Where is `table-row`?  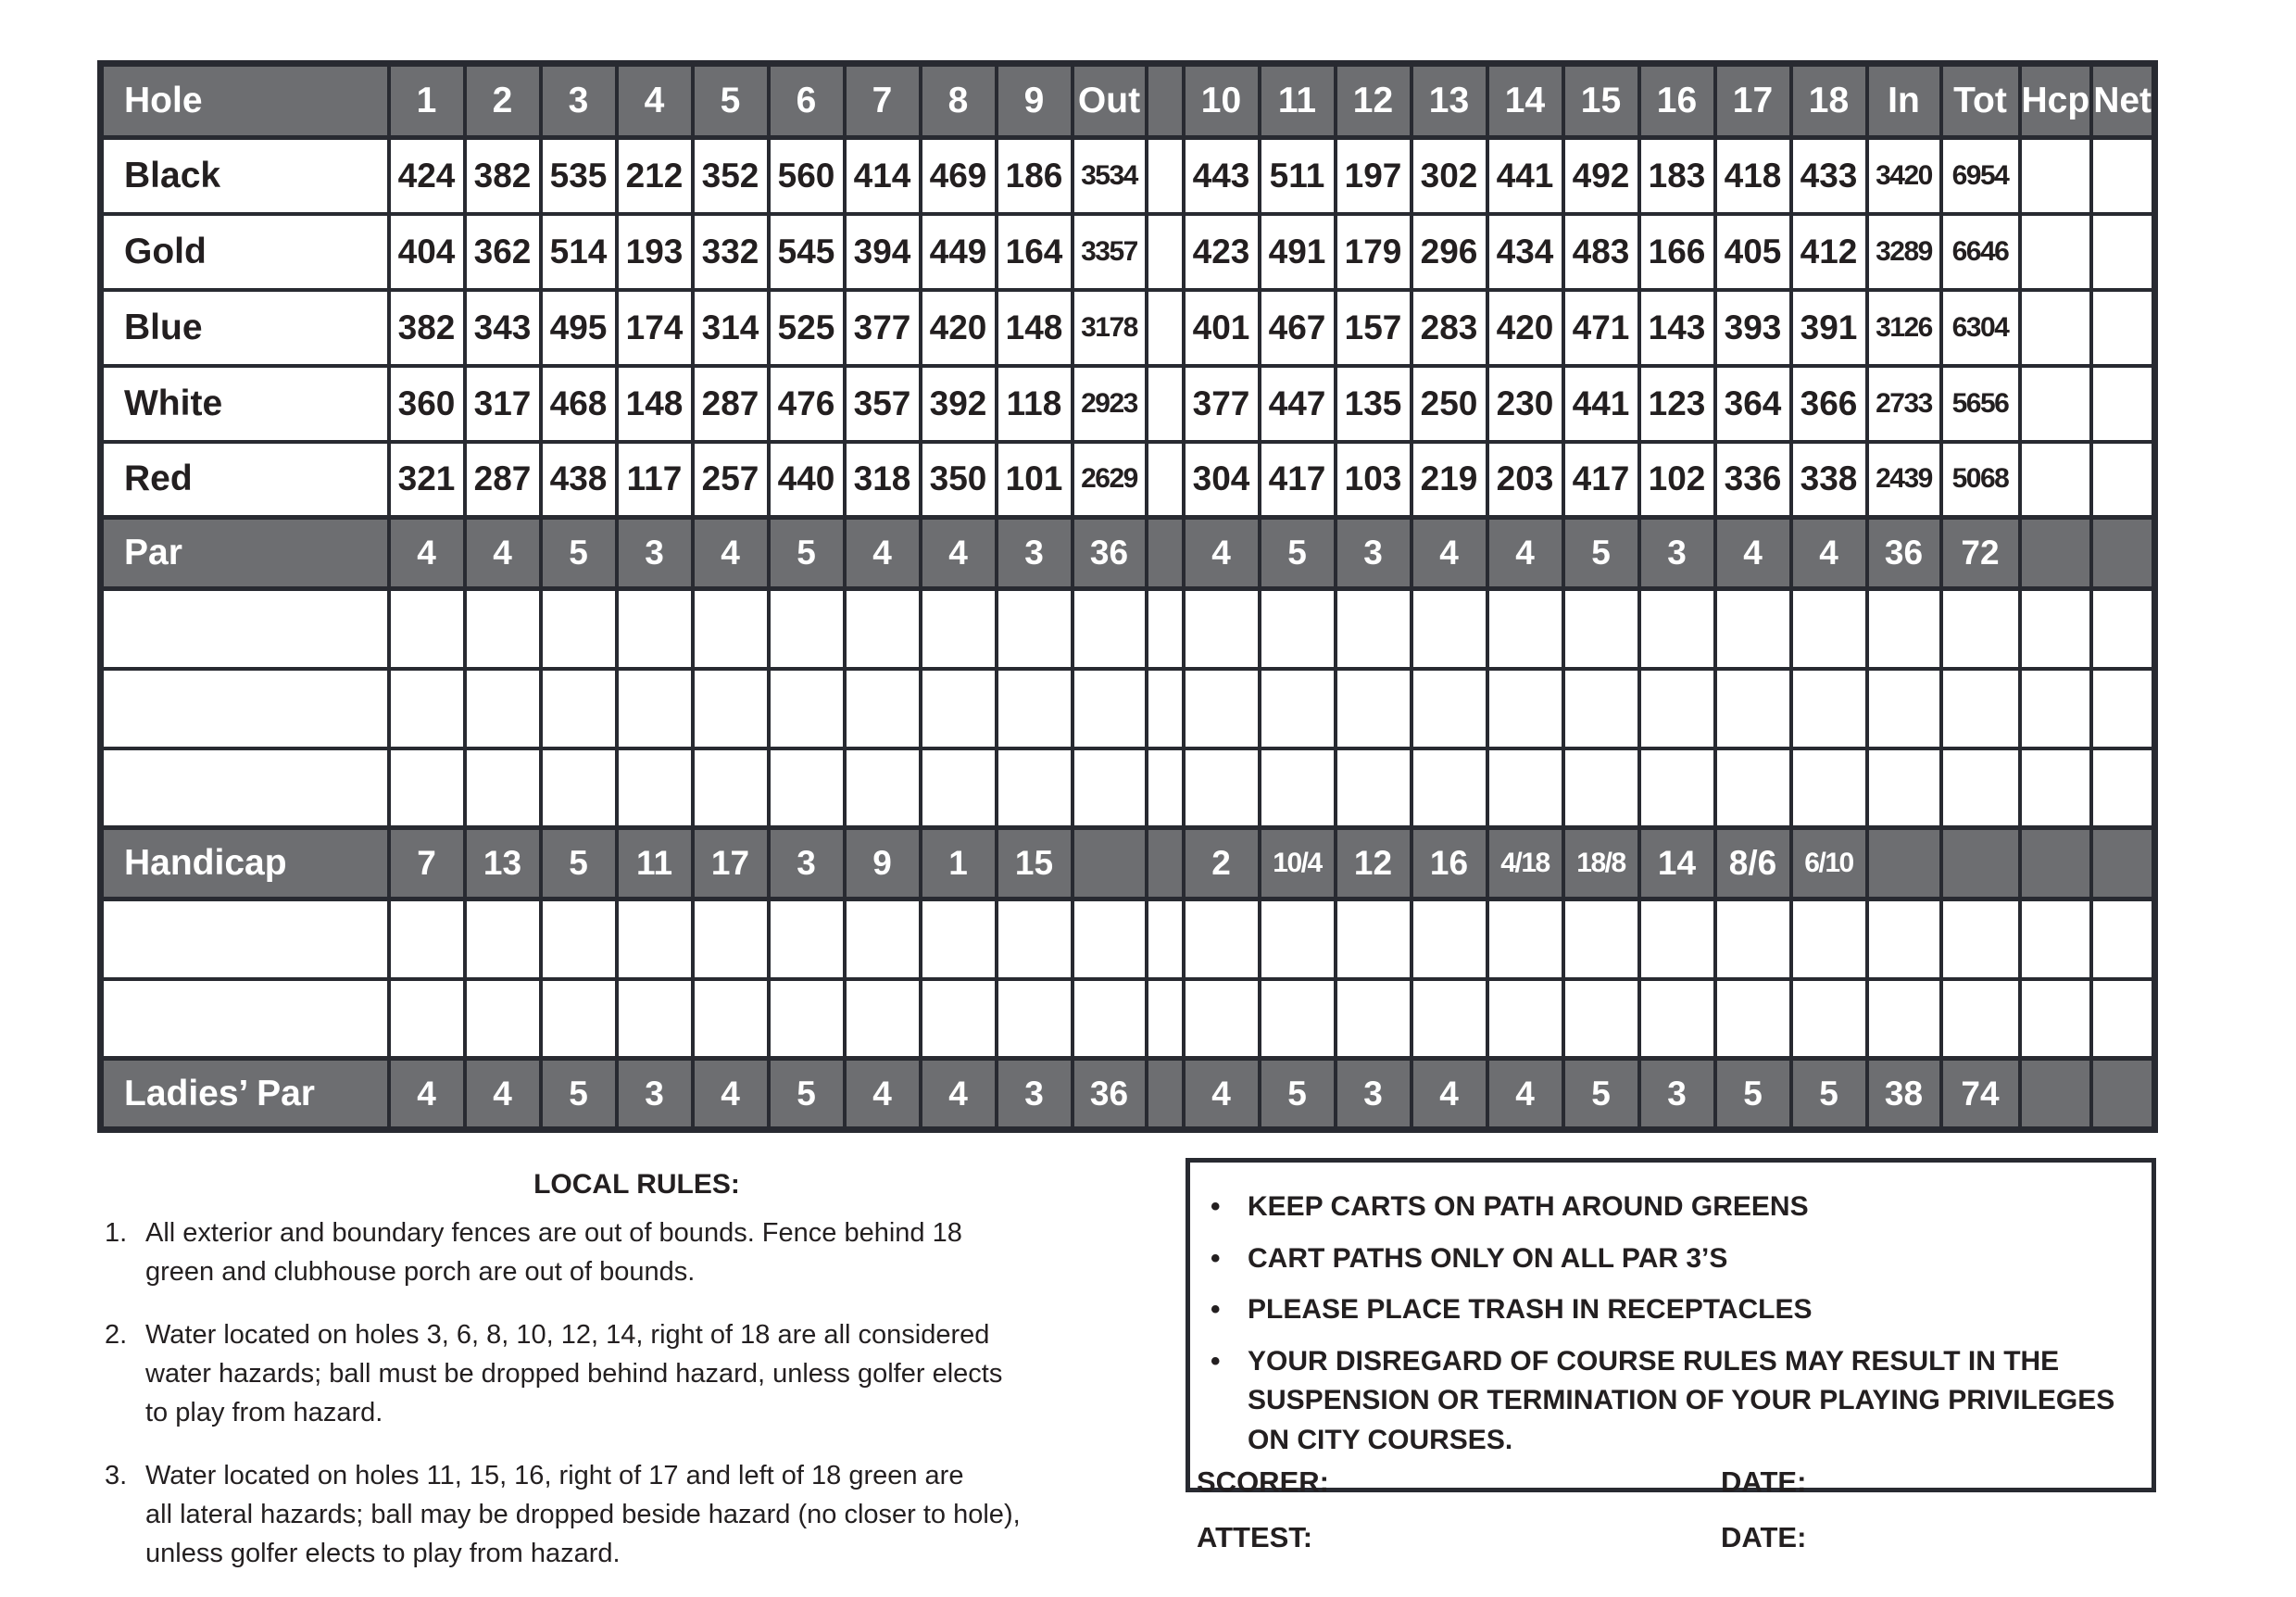
table-row is located at coordinates (1127, 1019).